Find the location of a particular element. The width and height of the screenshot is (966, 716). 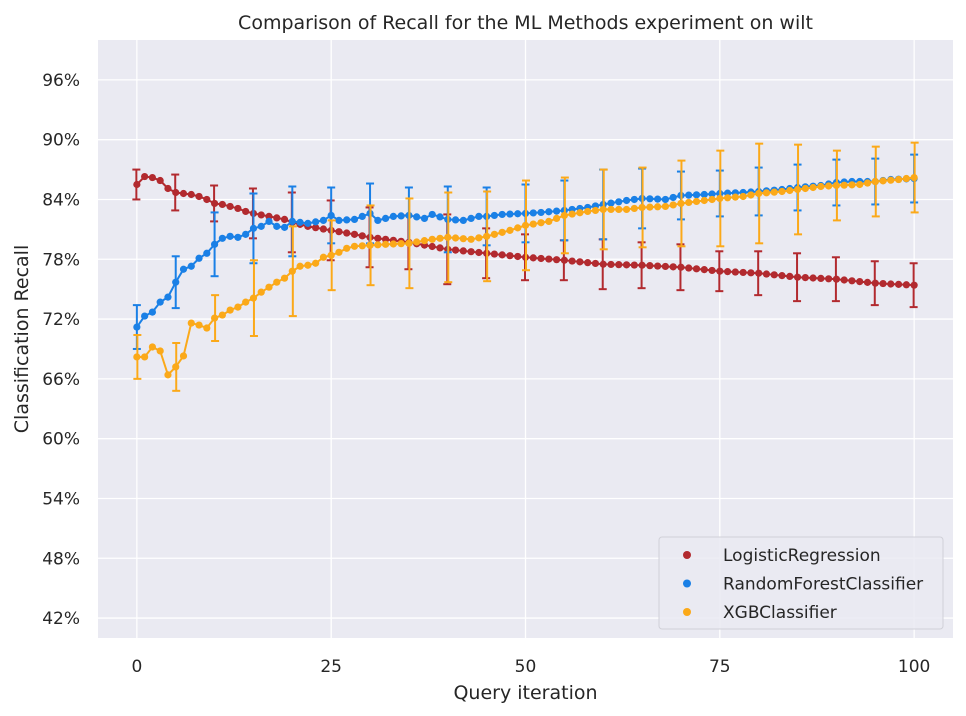

x-tick-label: 50 is located at coordinates (526, 667).